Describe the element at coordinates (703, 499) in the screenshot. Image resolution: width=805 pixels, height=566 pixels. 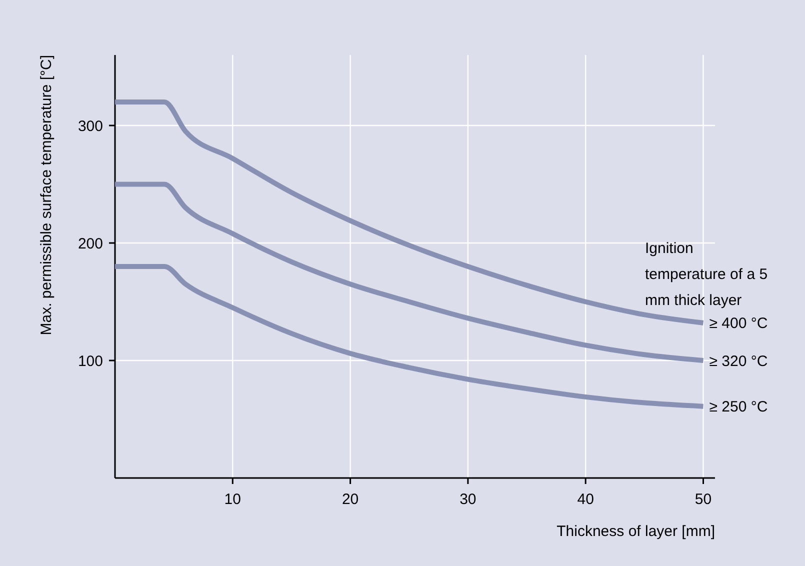
I see `x-tick-label: 50` at that location.